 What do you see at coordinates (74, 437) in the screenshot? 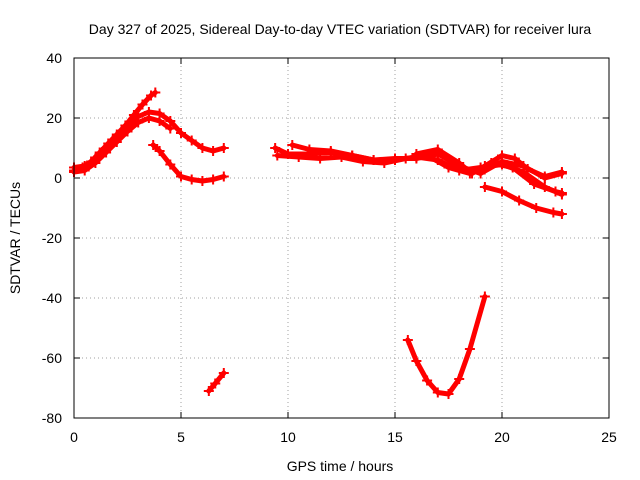
I see `x-tick-label: 0` at bounding box center [74, 437].